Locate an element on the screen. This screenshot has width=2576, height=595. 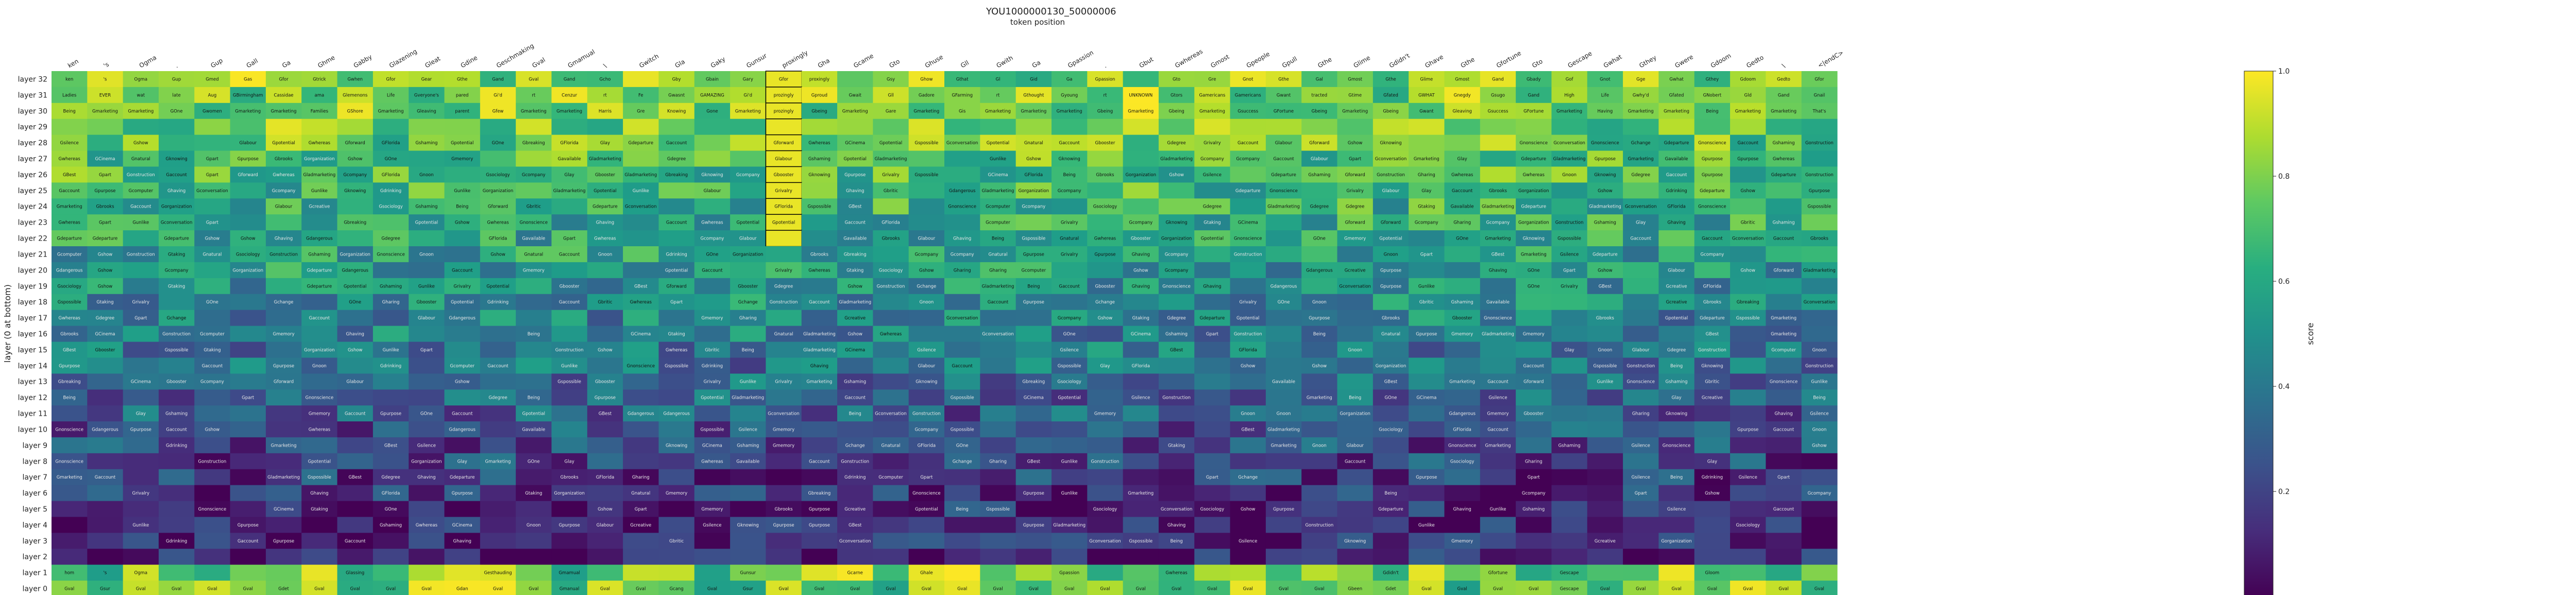
heatmap-cell-label: Harris is located at coordinates (605, 111).